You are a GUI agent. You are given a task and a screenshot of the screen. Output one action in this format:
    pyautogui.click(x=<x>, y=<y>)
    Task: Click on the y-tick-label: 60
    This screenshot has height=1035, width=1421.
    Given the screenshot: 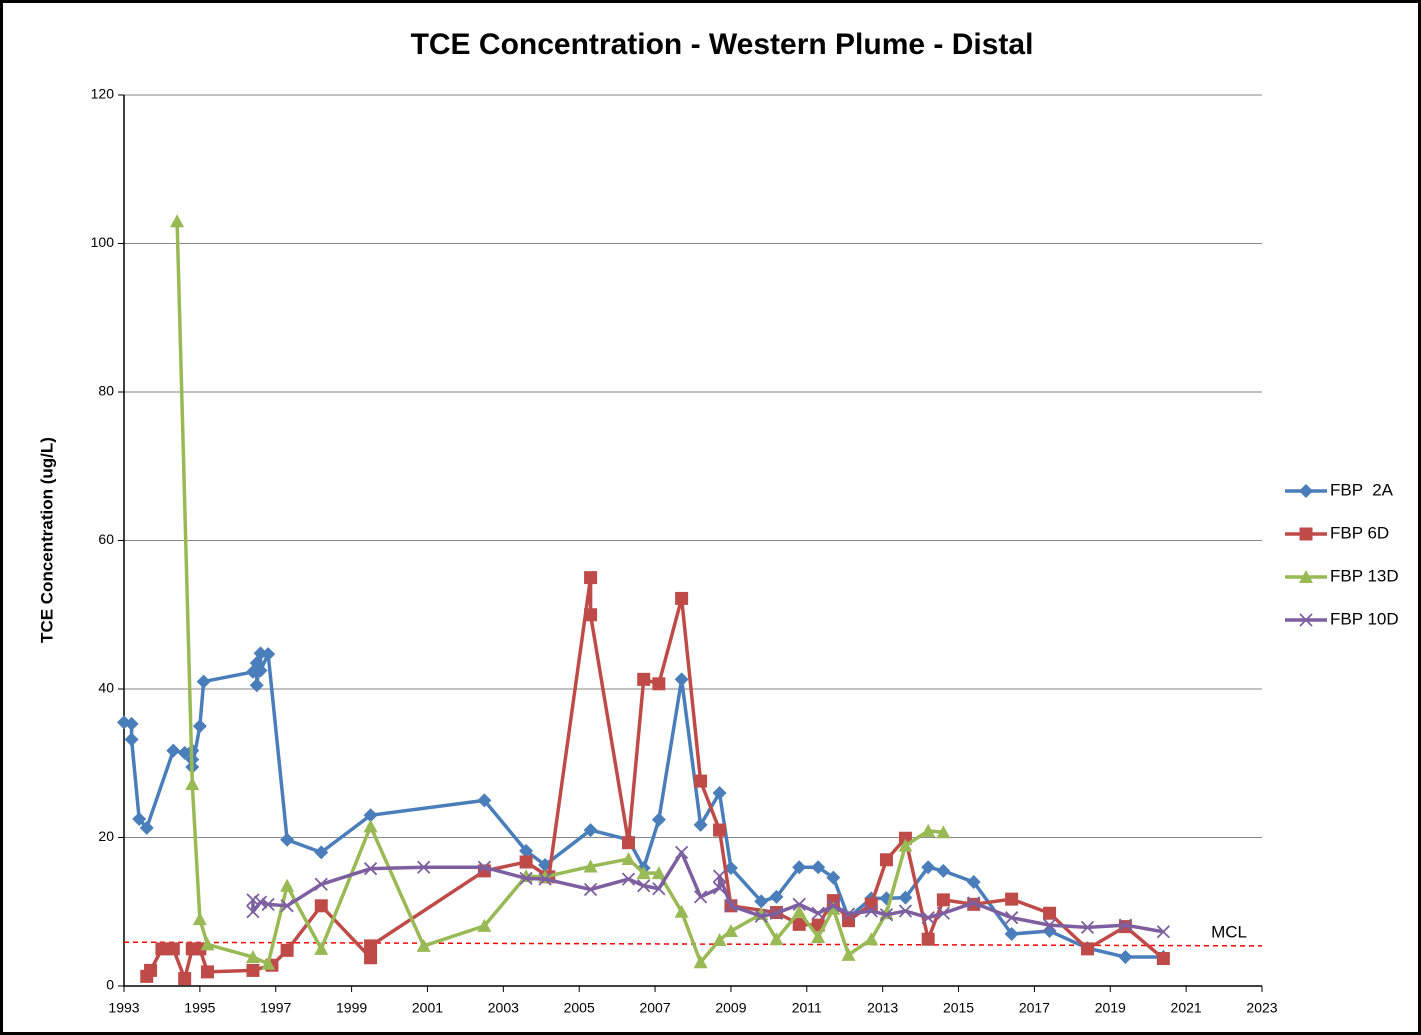 What is the action you would take?
    pyautogui.click(x=106, y=539)
    